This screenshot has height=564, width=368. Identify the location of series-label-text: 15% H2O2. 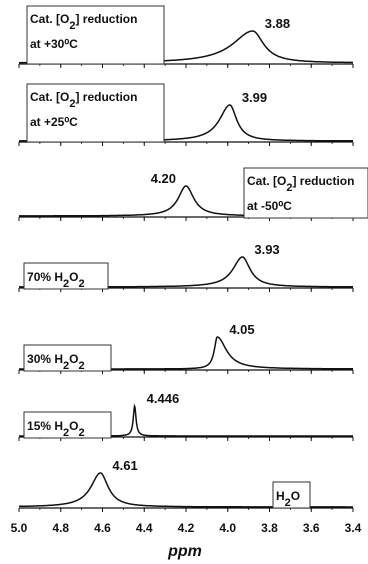
(56, 429).